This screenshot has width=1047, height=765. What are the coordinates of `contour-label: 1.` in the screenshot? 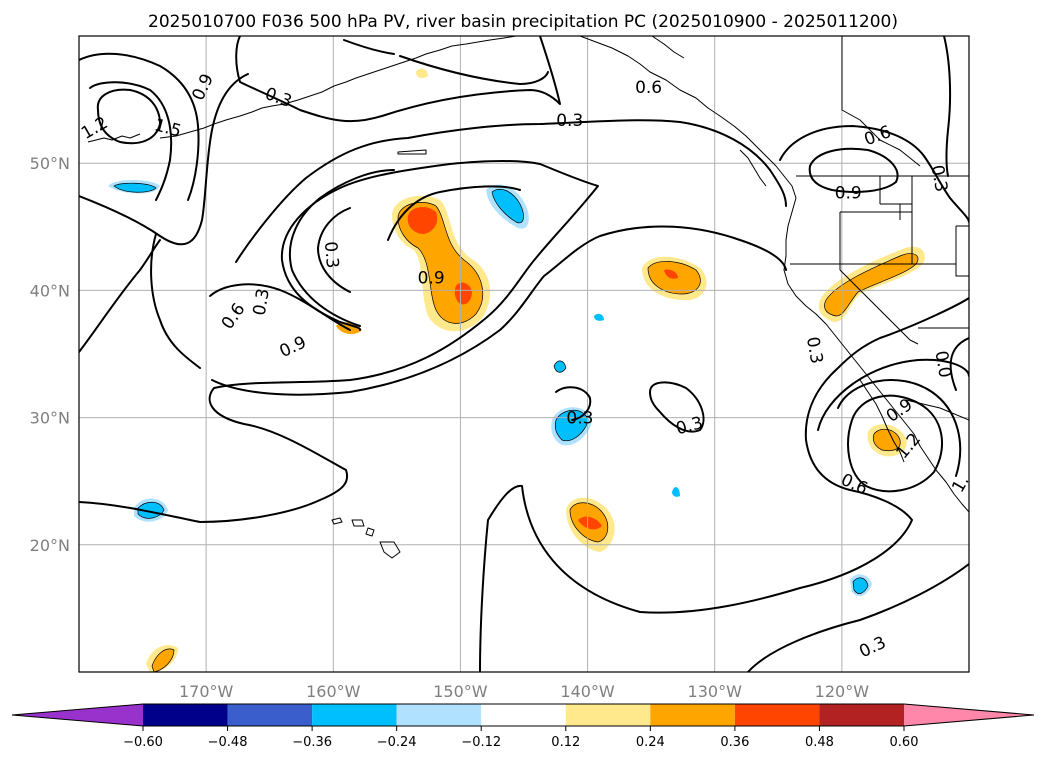 It's located at (960, 484).